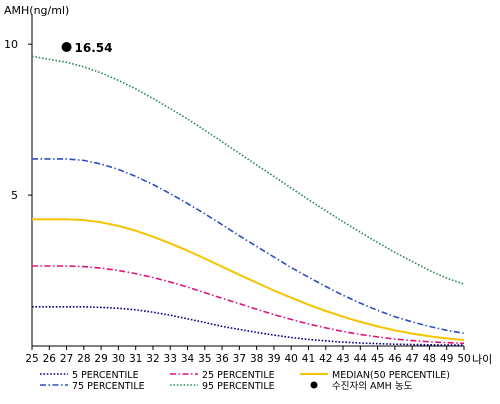  I want to click on y-tick-label: 5, so click(14, 195).